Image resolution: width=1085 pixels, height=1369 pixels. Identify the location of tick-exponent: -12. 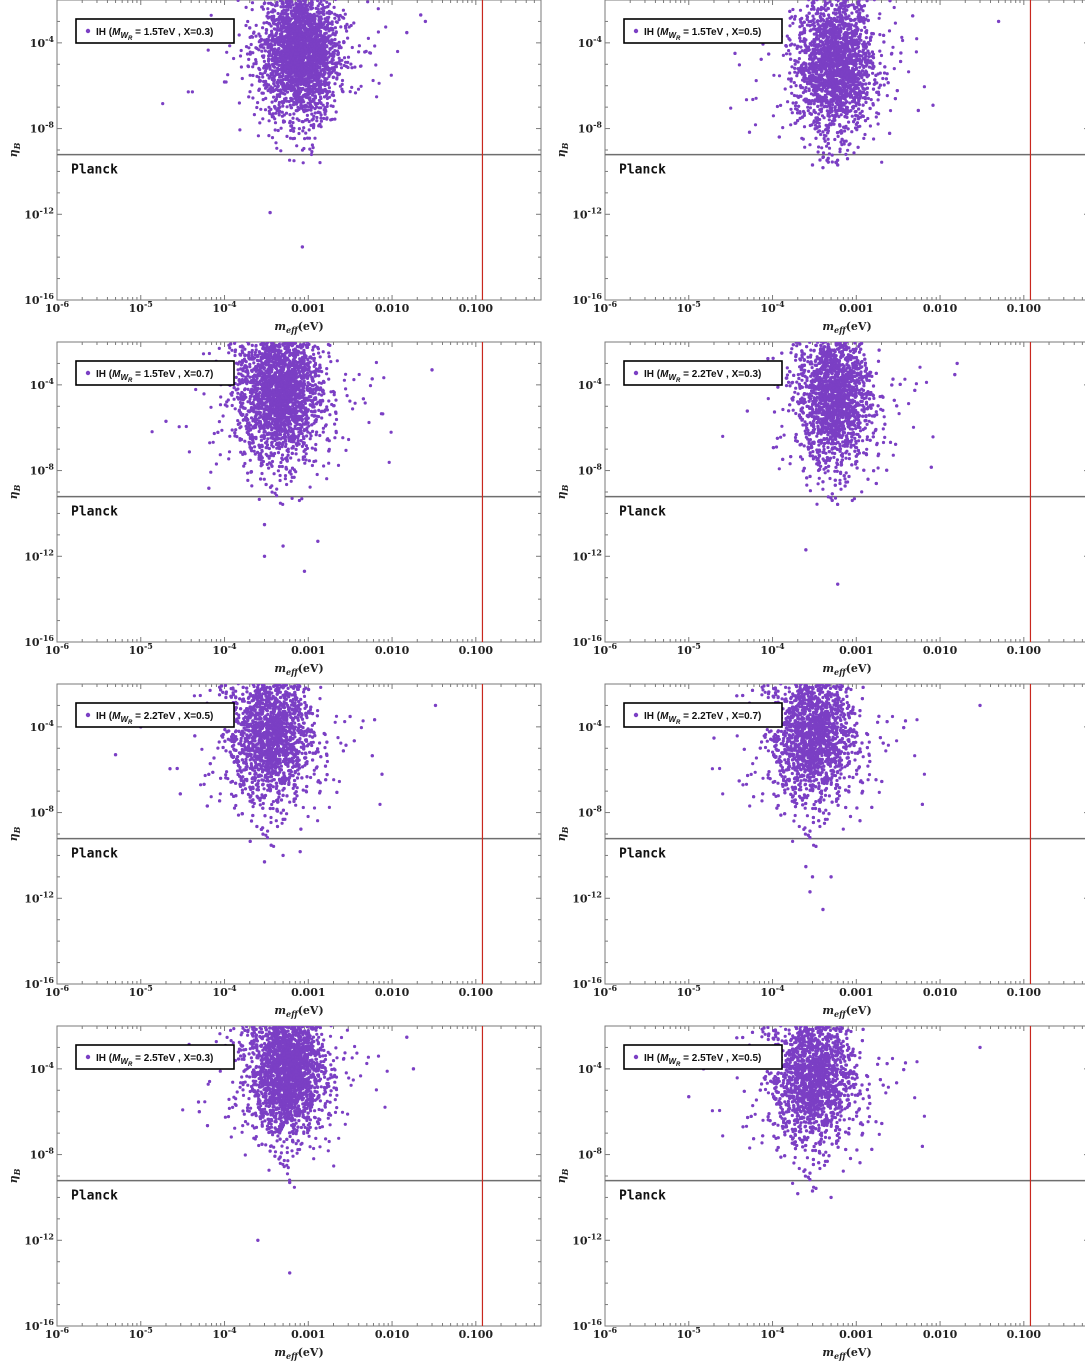
(47, 210).